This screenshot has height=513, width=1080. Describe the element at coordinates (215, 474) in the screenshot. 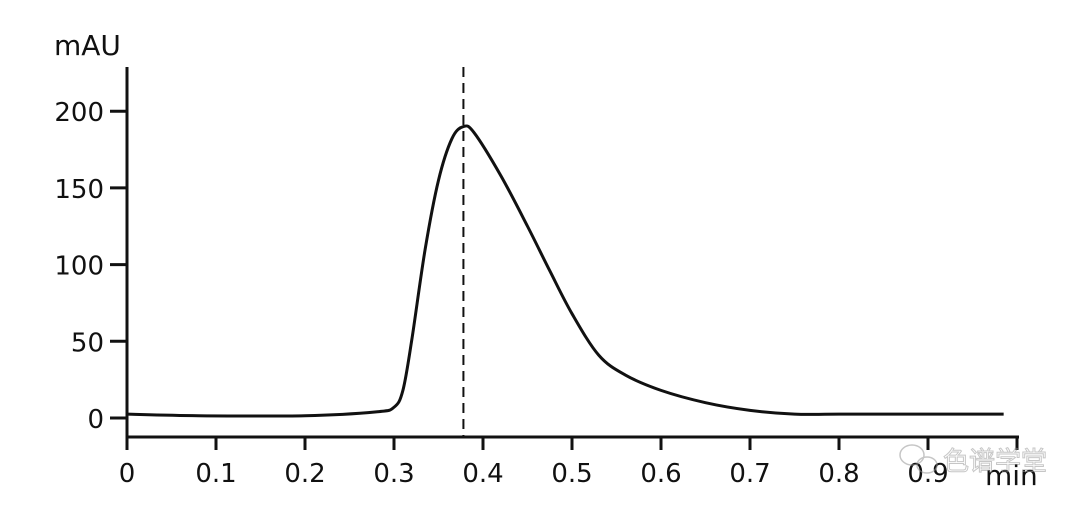

I see `x-tick-label: 0.1` at that location.